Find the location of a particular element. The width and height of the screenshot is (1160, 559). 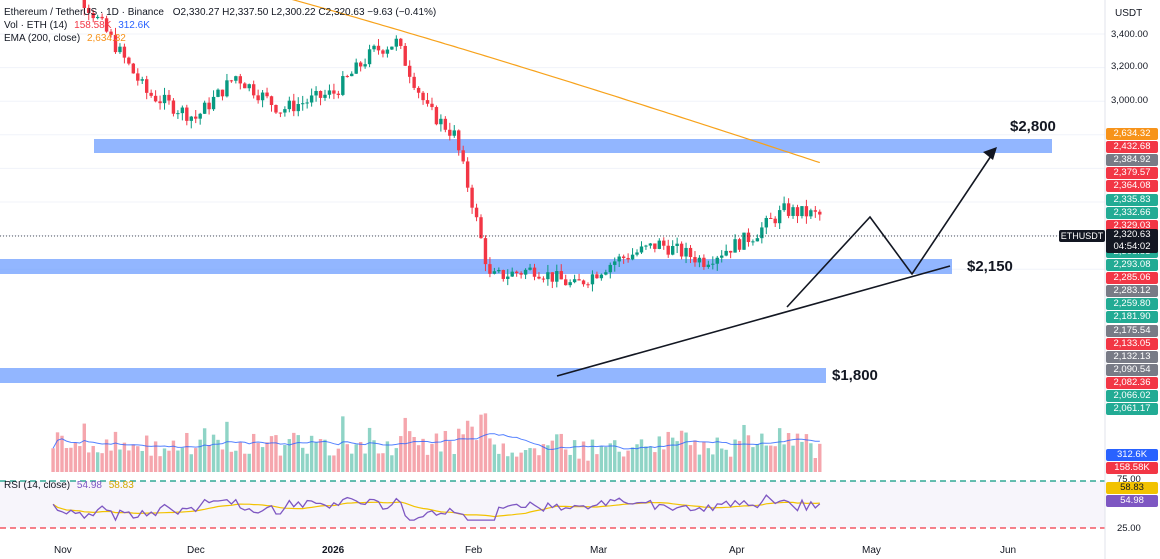

low-support-annotation: $1,800 is located at coordinates (855, 375).